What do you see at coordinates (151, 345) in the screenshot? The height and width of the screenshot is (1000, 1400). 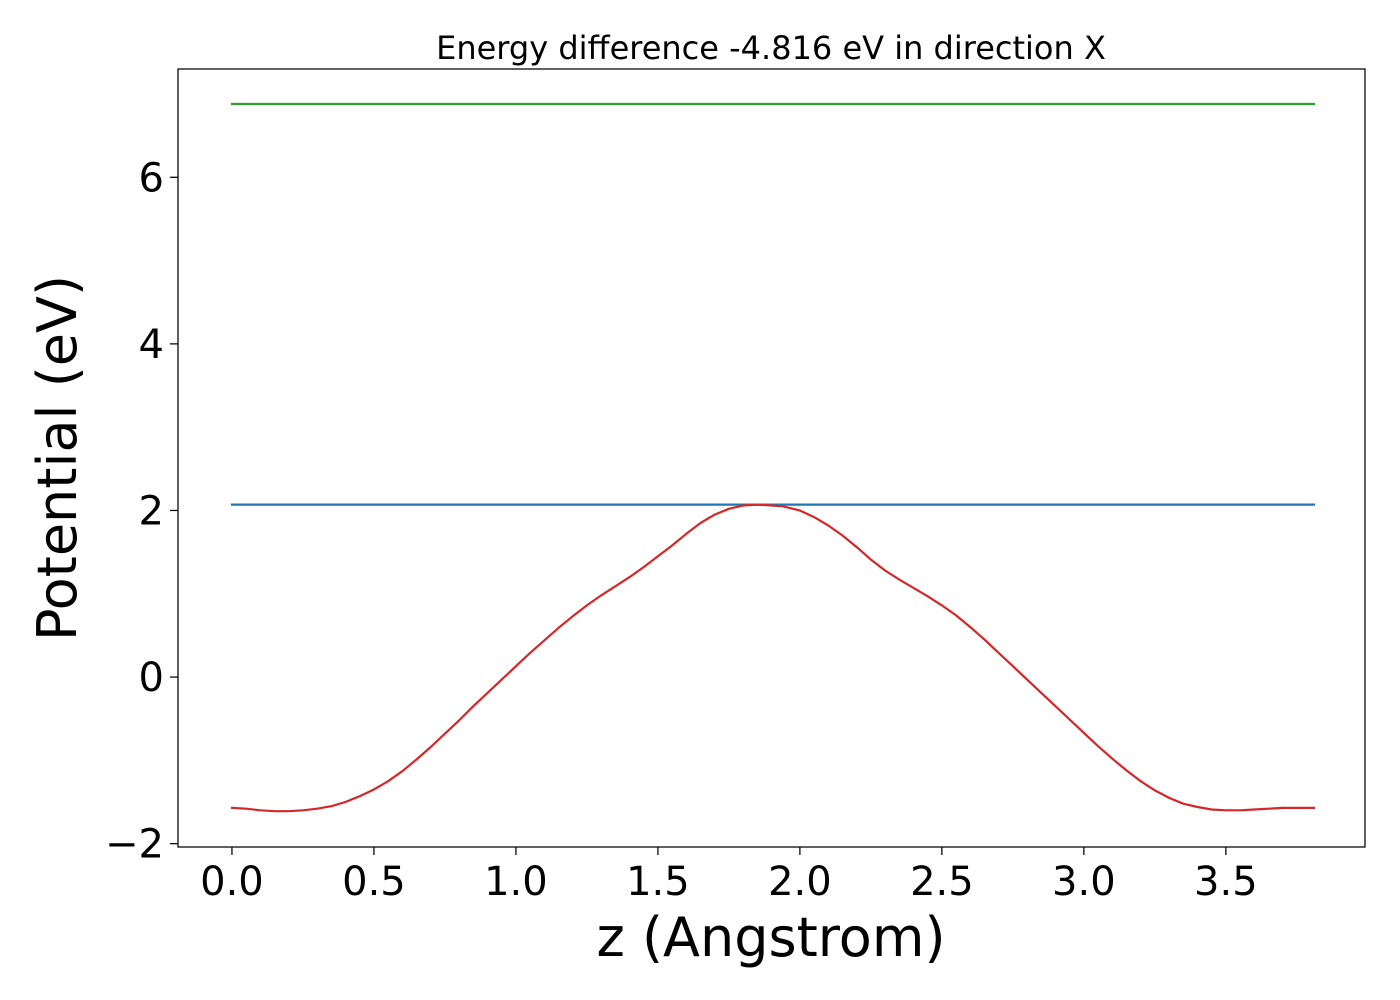 I see `y-tick-label: 4` at bounding box center [151, 345].